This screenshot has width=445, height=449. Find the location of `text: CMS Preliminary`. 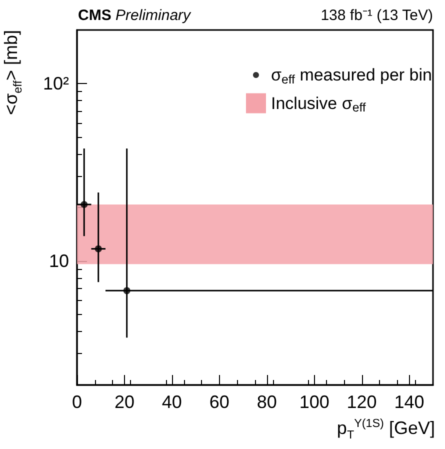

text: CMS Preliminary is located at coordinates (134, 15).